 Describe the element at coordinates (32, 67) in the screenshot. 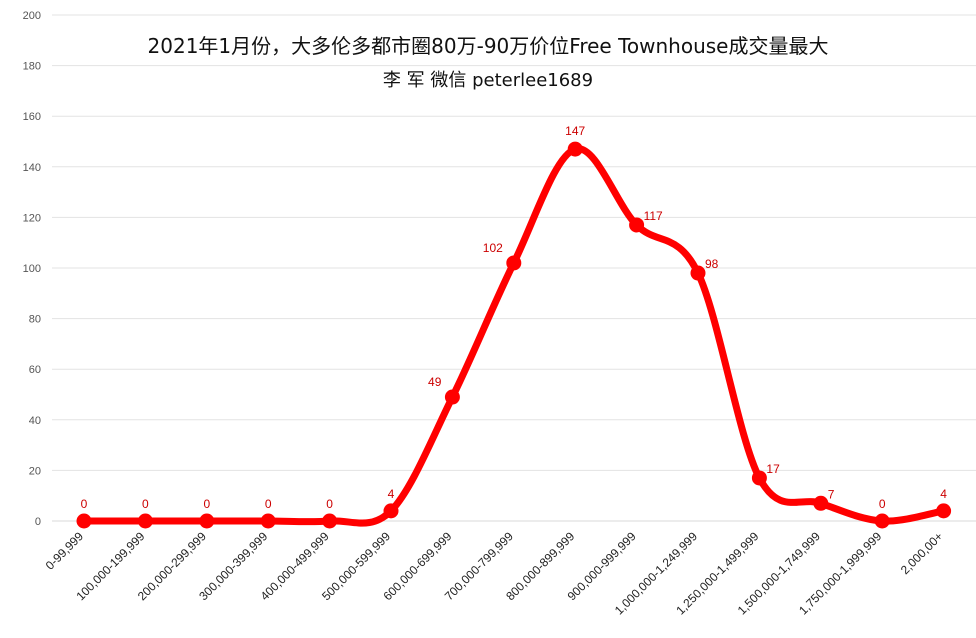

I see `y-tick-label: 180` at that location.